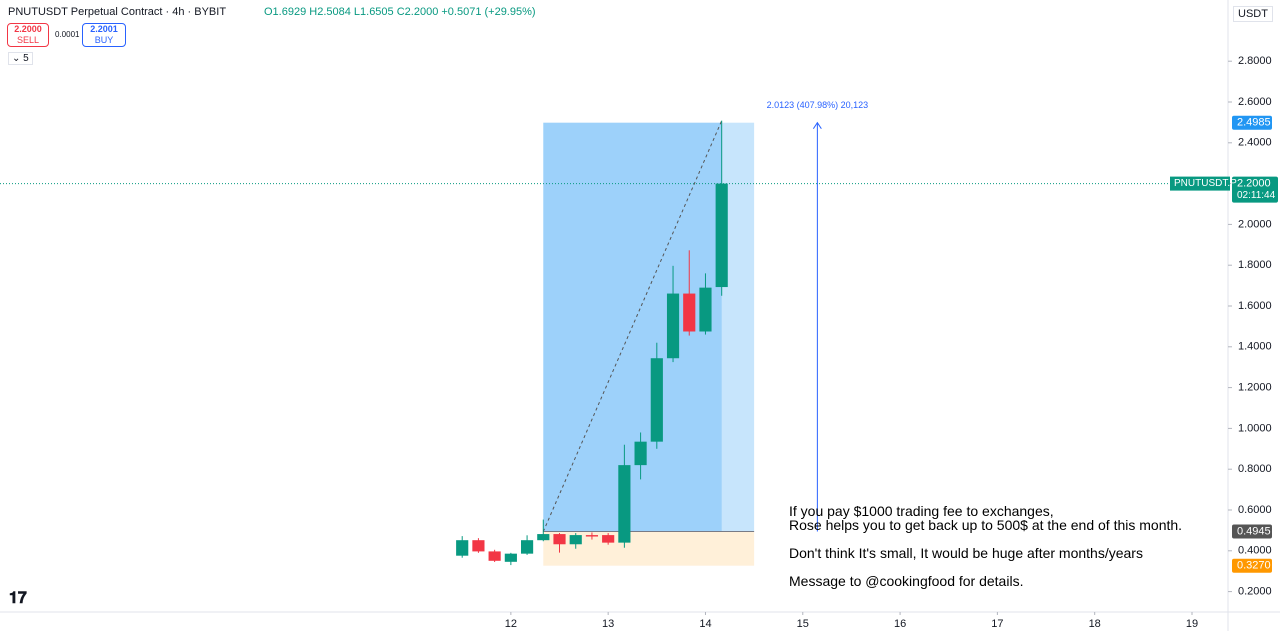 The width and height of the screenshot is (1280, 631). I want to click on x-tick-label: 13, so click(608, 624).